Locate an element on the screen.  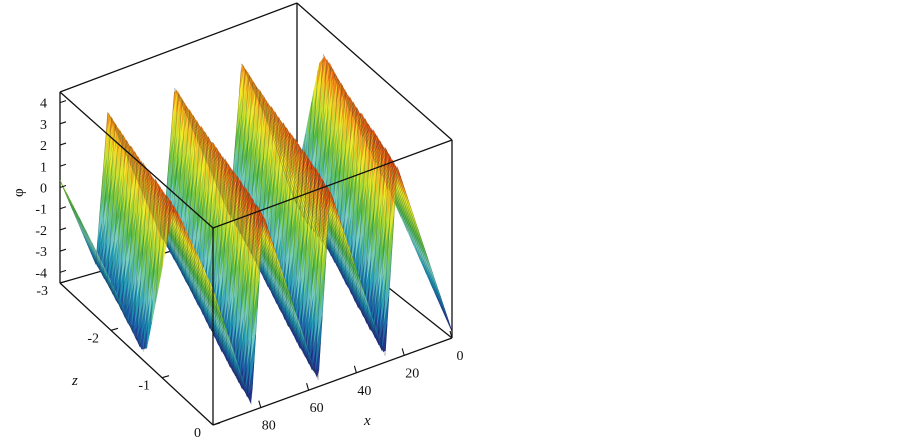
phi-tick-label: -2 is located at coordinates (41, 231).